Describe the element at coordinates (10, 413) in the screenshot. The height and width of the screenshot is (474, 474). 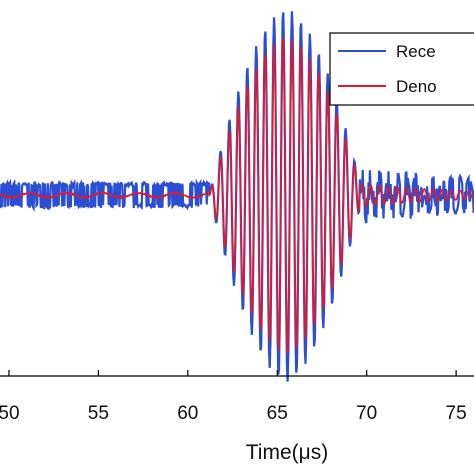
I see `x-tick-label: 50` at that location.